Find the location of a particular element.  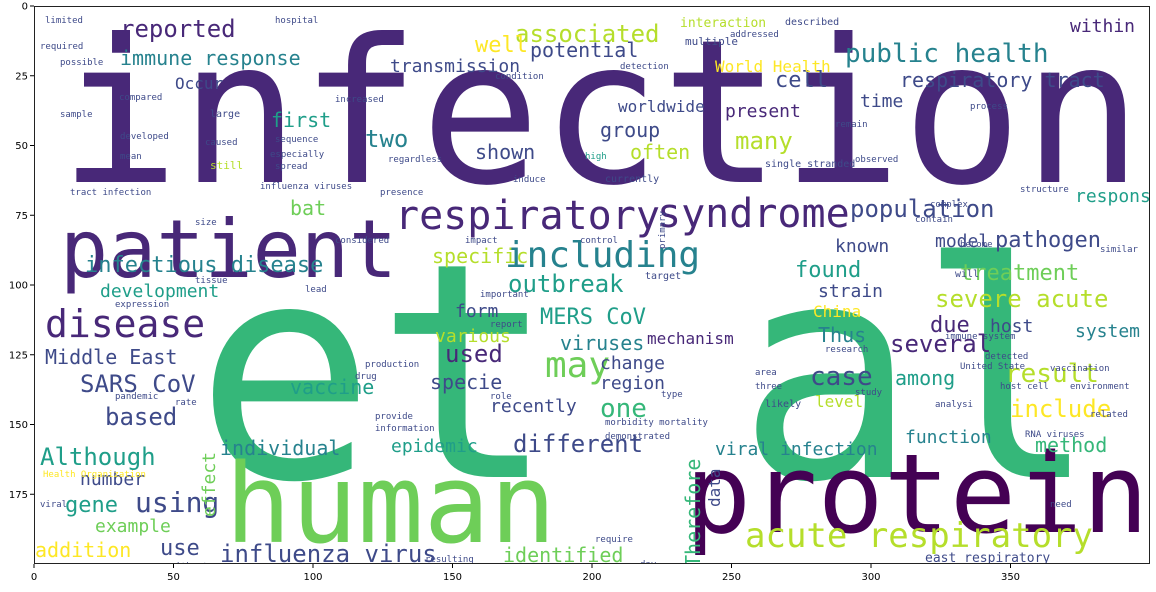

y-tick-label: 50 is located at coordinates (21, 146).